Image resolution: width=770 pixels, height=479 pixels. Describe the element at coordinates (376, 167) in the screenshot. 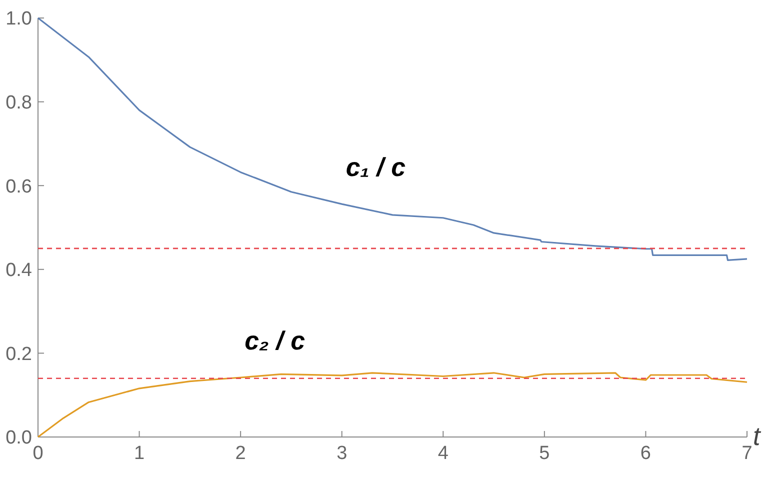

I see `series-label: c₁ / c` at that location.